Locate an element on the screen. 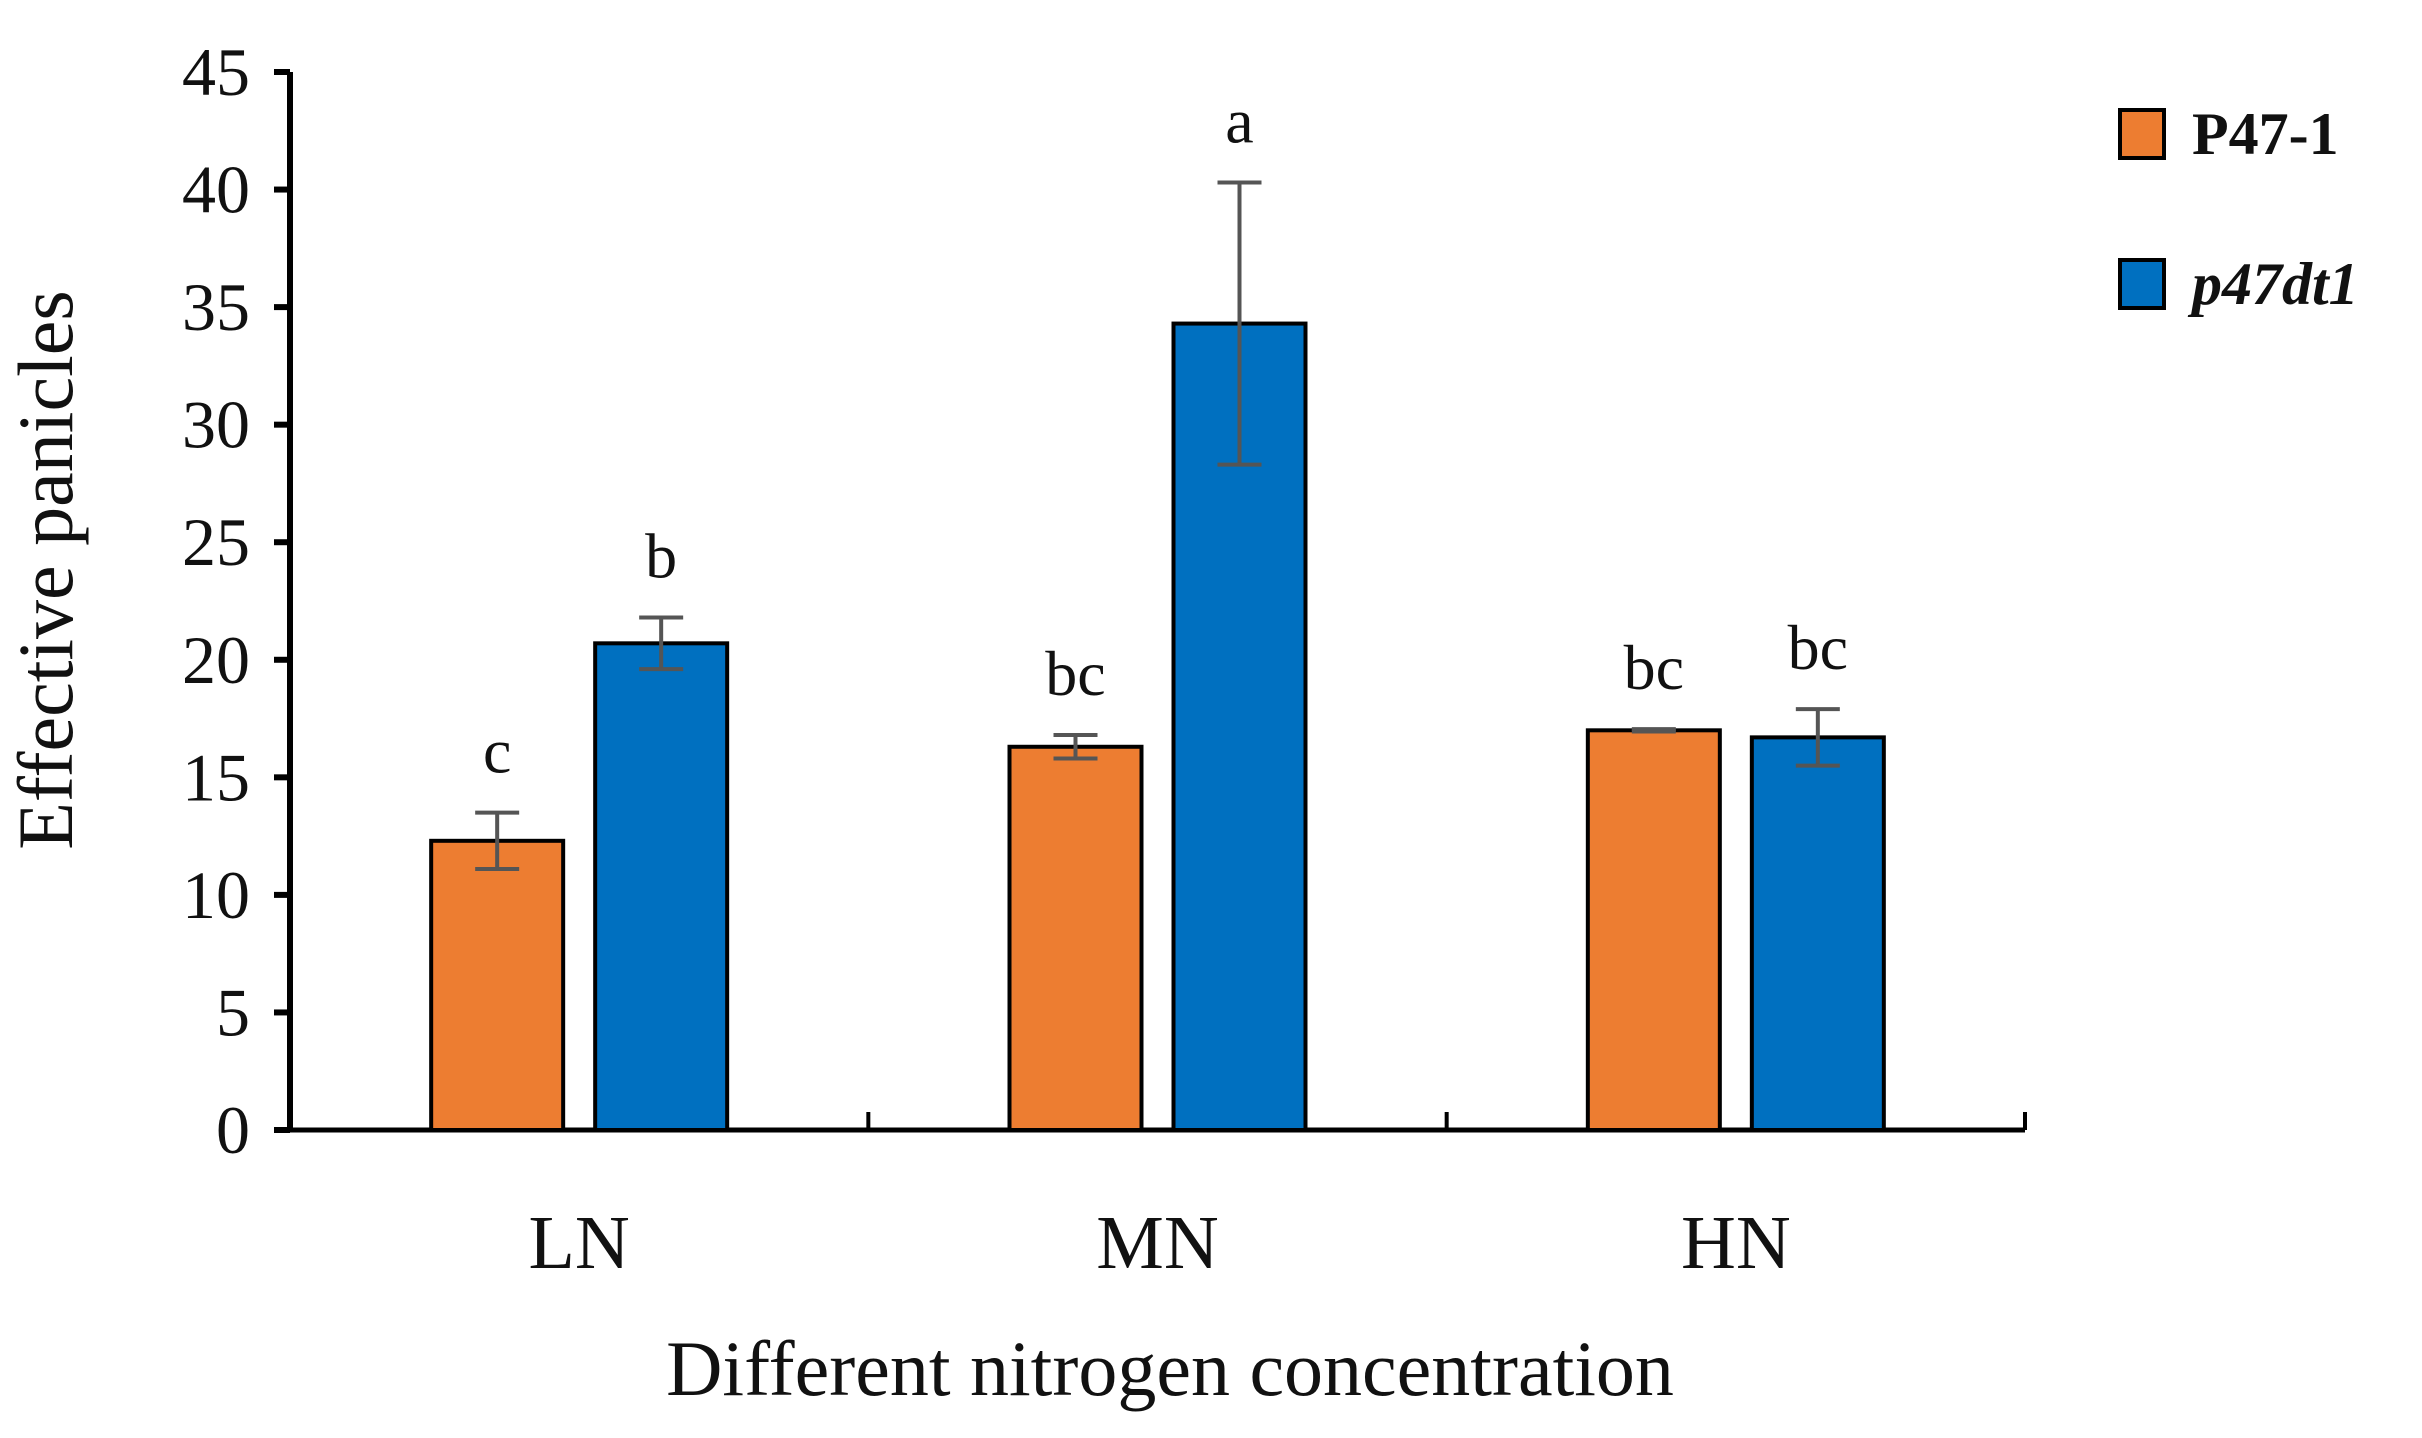  x-axis-title: Different nitrogen concentration is located at coordinates (1170, 1368).